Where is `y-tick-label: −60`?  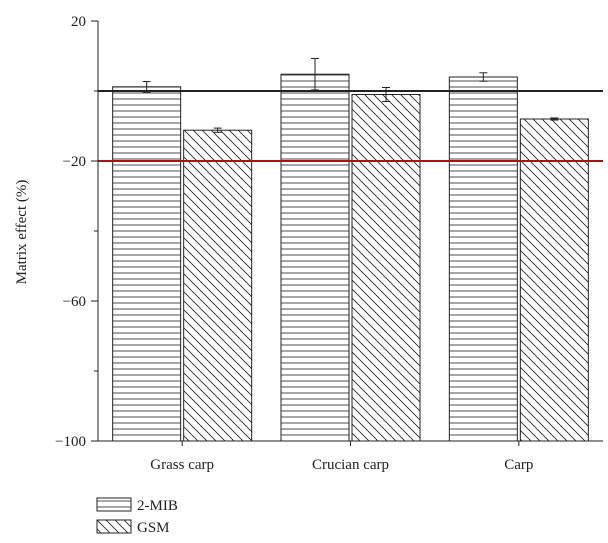
y-tick-label: −60 is located at coordinates (74, 302).